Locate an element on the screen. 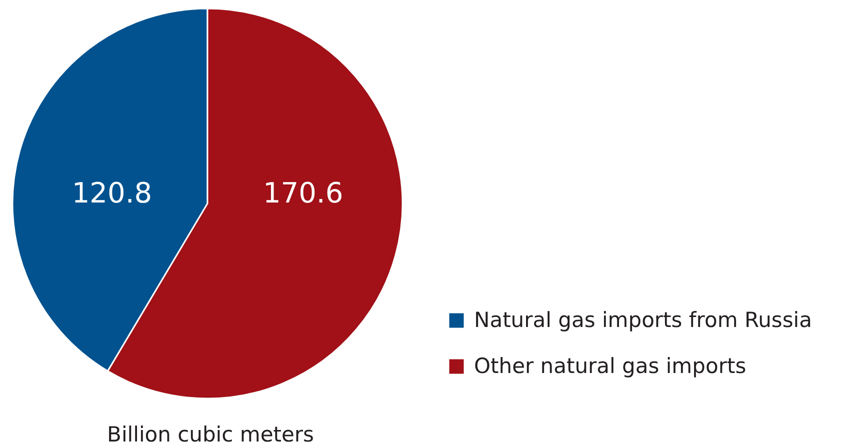 The image size is (846, 448). text: Billion cubic meters is located at coordinates (210, 434).